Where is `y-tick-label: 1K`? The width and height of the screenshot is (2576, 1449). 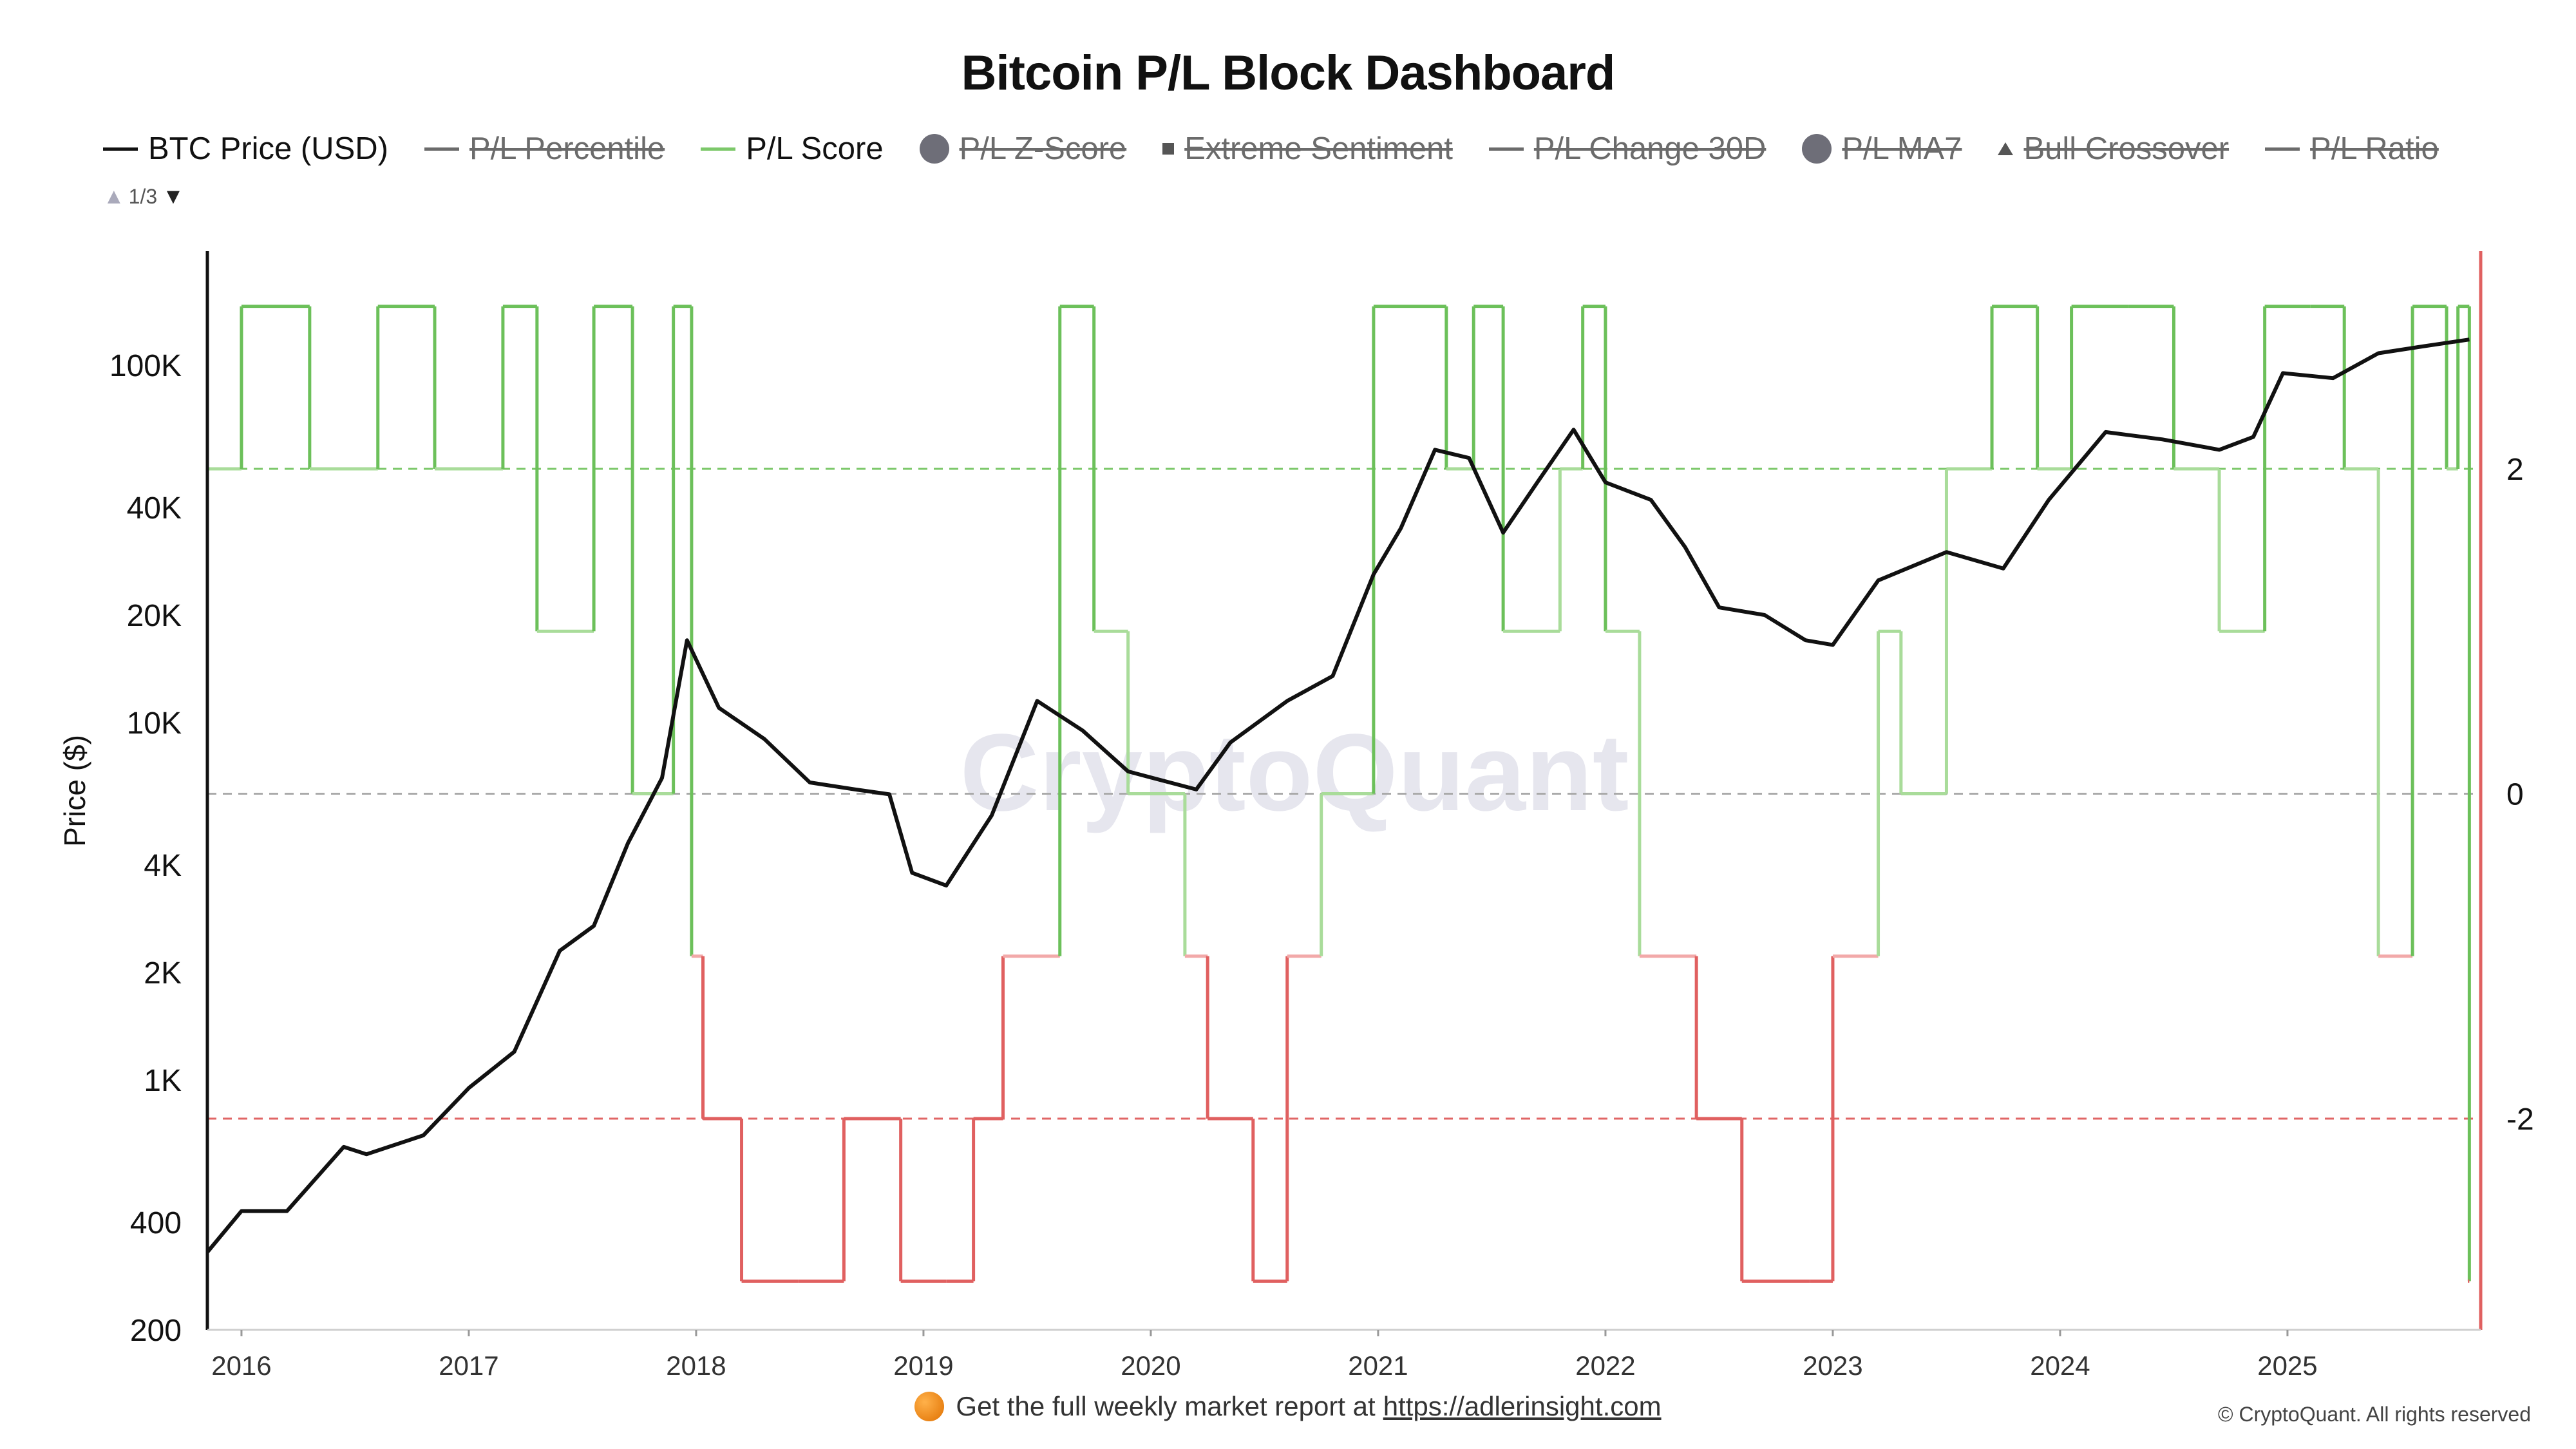
y-tick-label: 1K is located at coordinates (163, 1081).